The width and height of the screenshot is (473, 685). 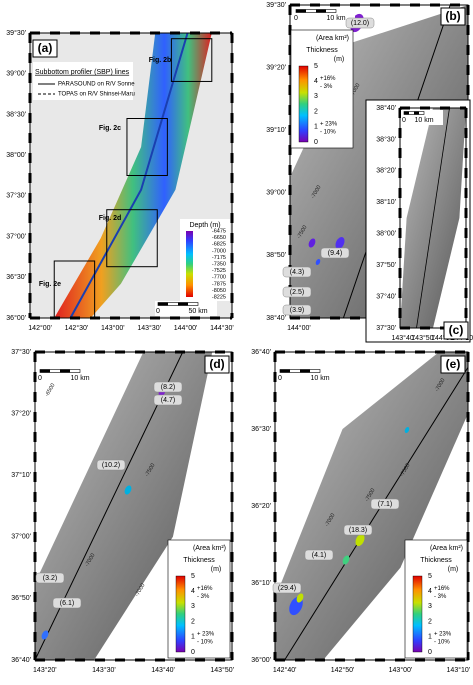 What do you see at coordinates (219, 264) in the screenshot?
I see `label: -7350` at bounding box center [219, 264].